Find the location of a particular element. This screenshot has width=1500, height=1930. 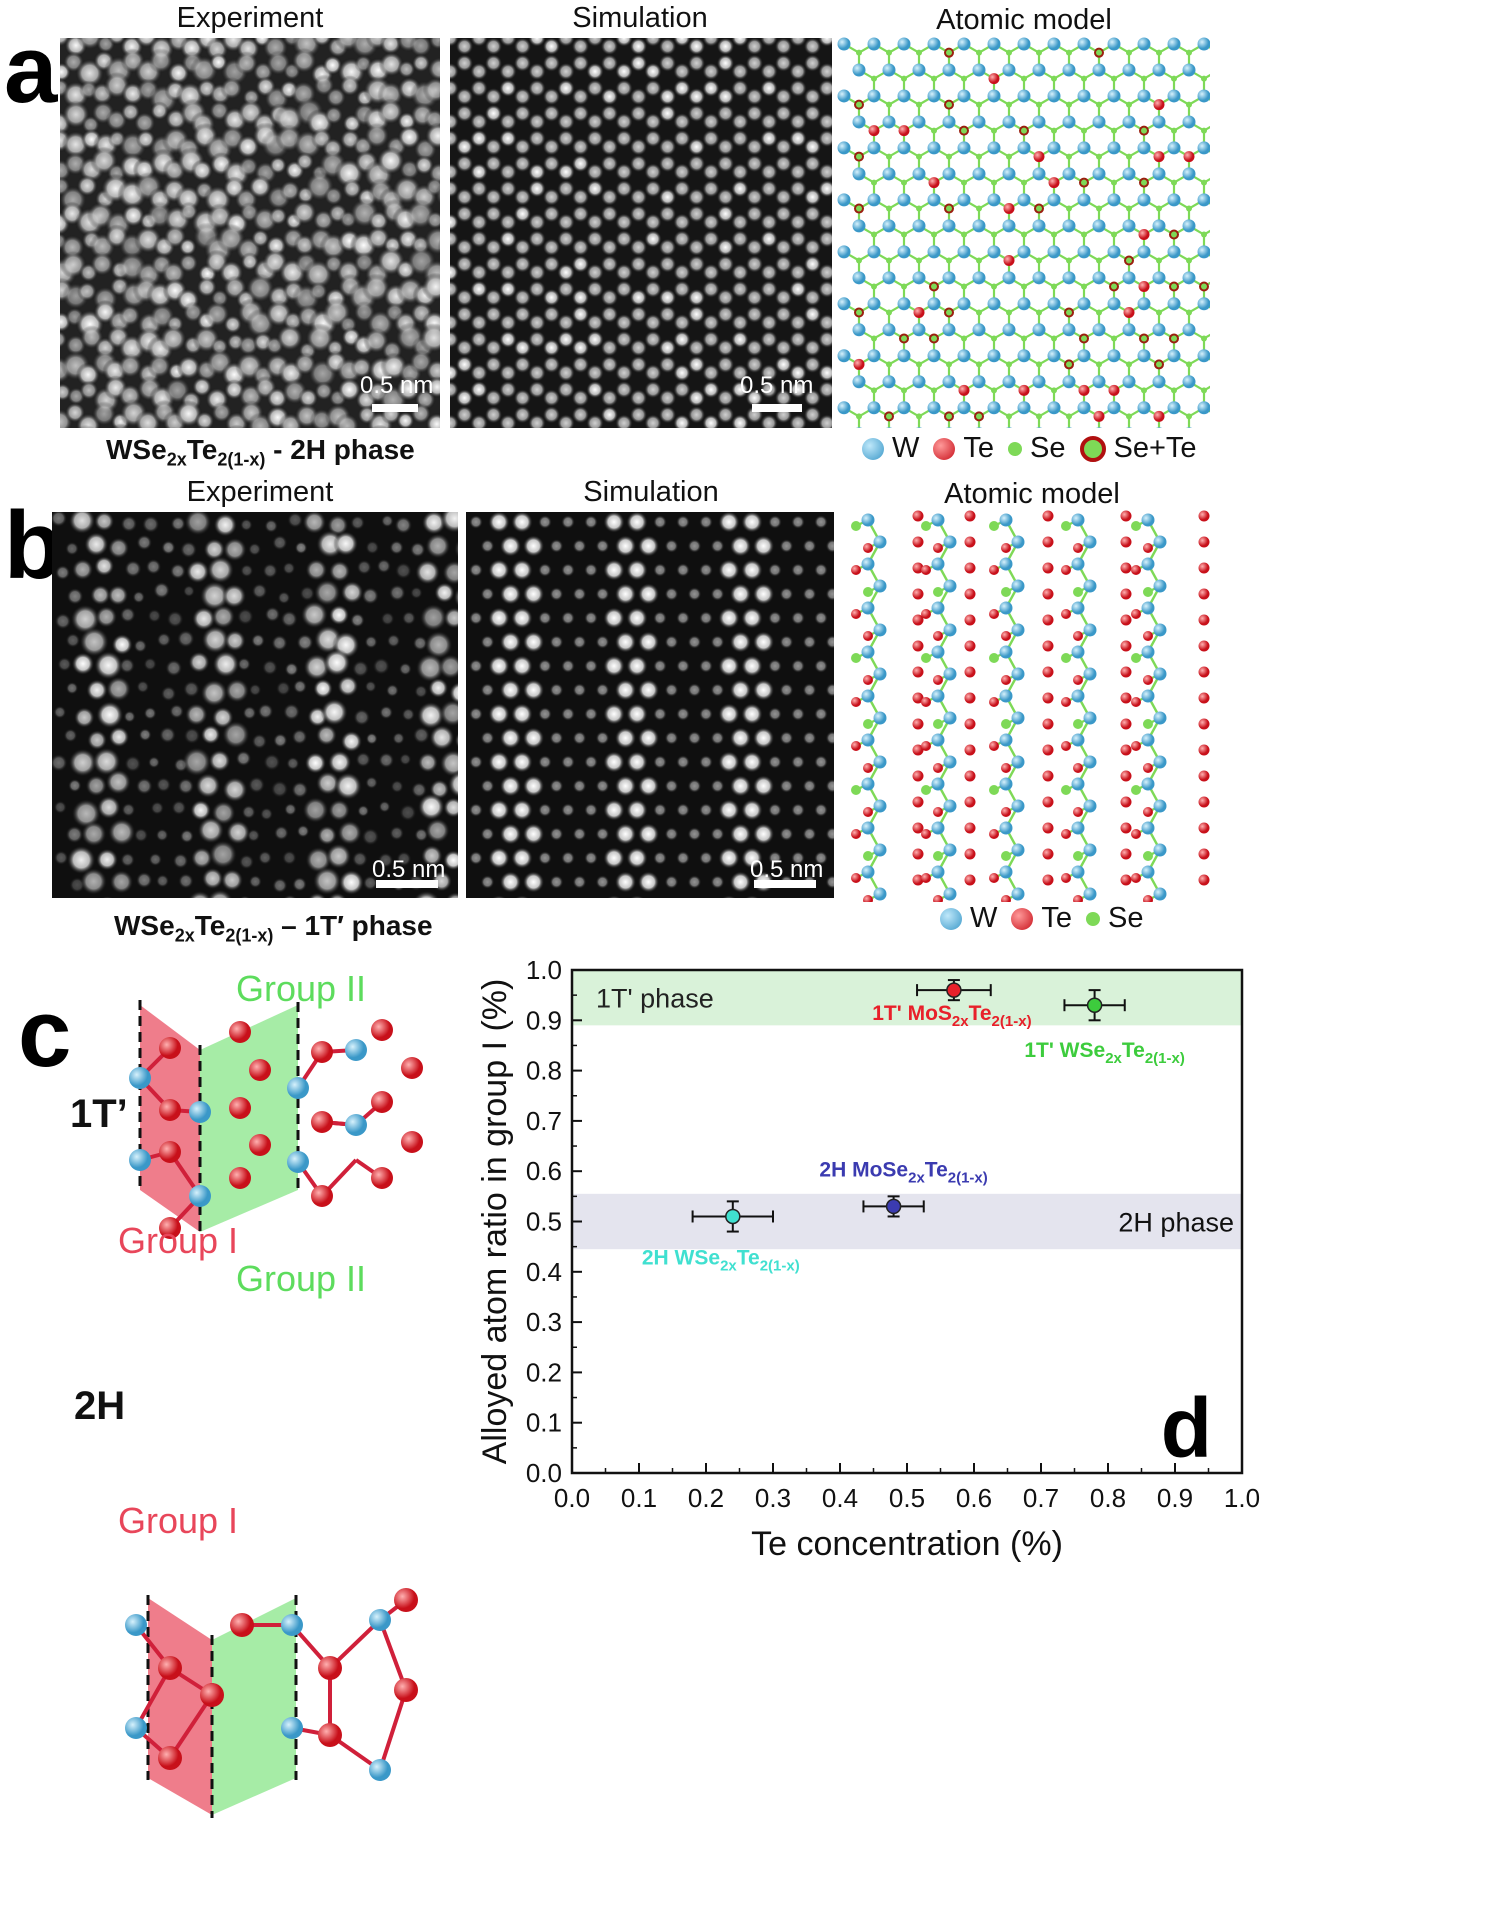

zigzag-chain is located at coordinates (1149, 708).